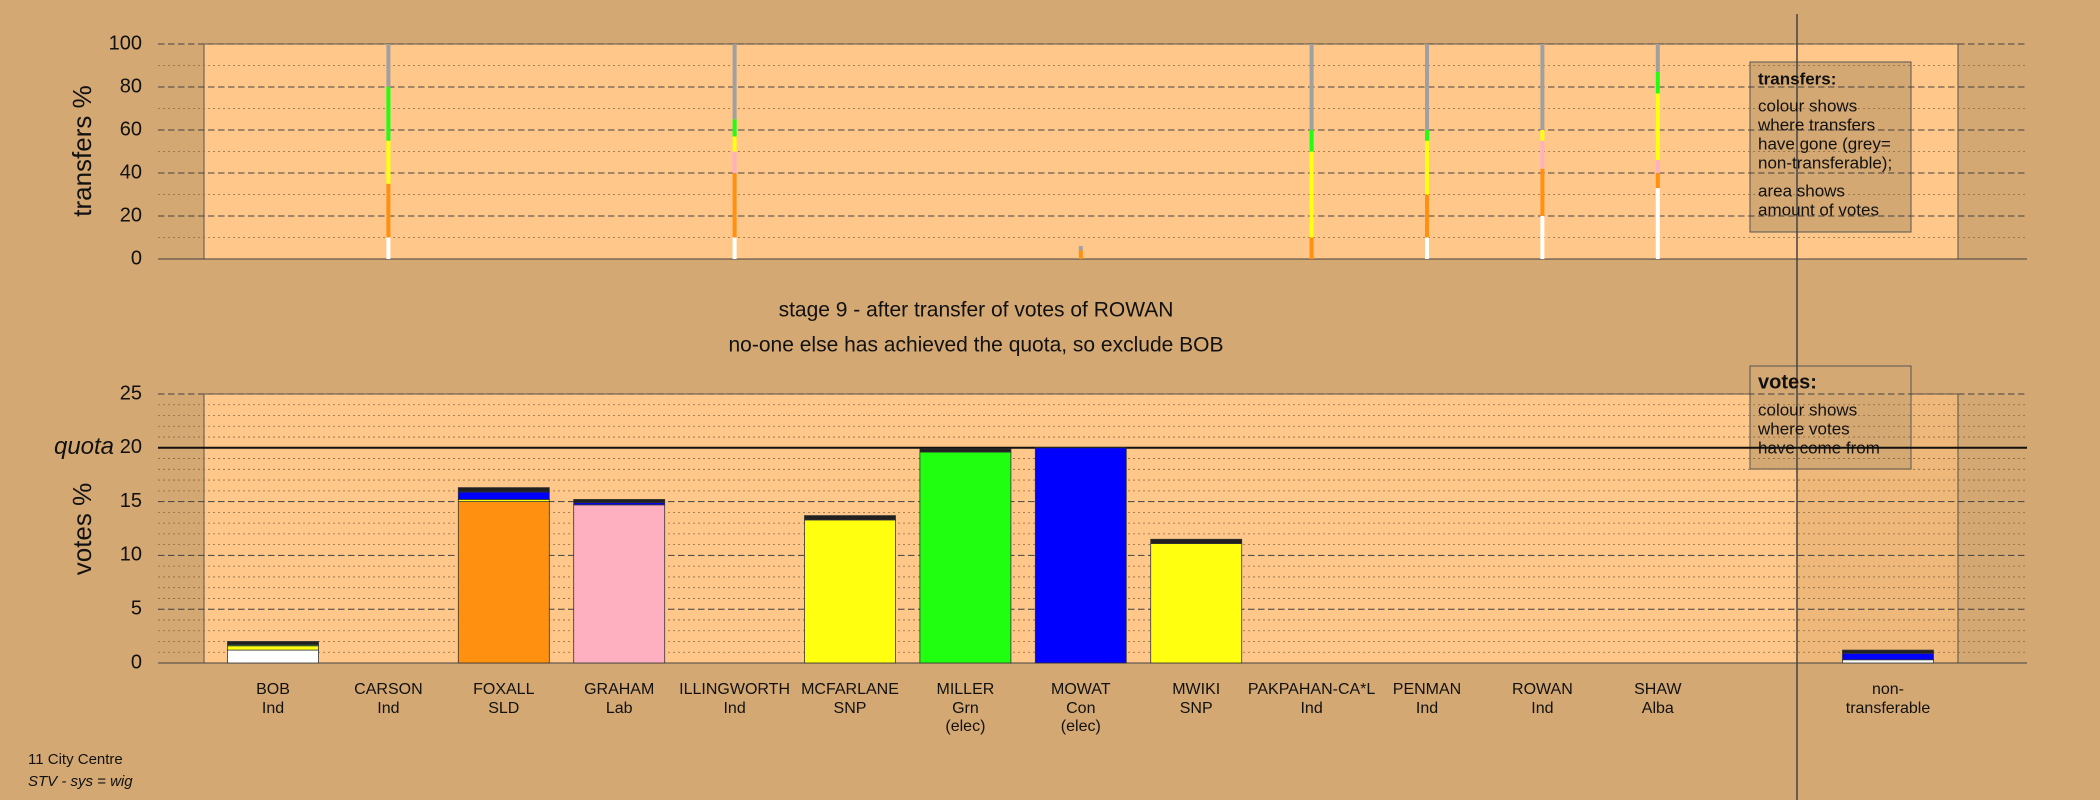  I want to click on y-tick-label: 60, so click(131, 129).